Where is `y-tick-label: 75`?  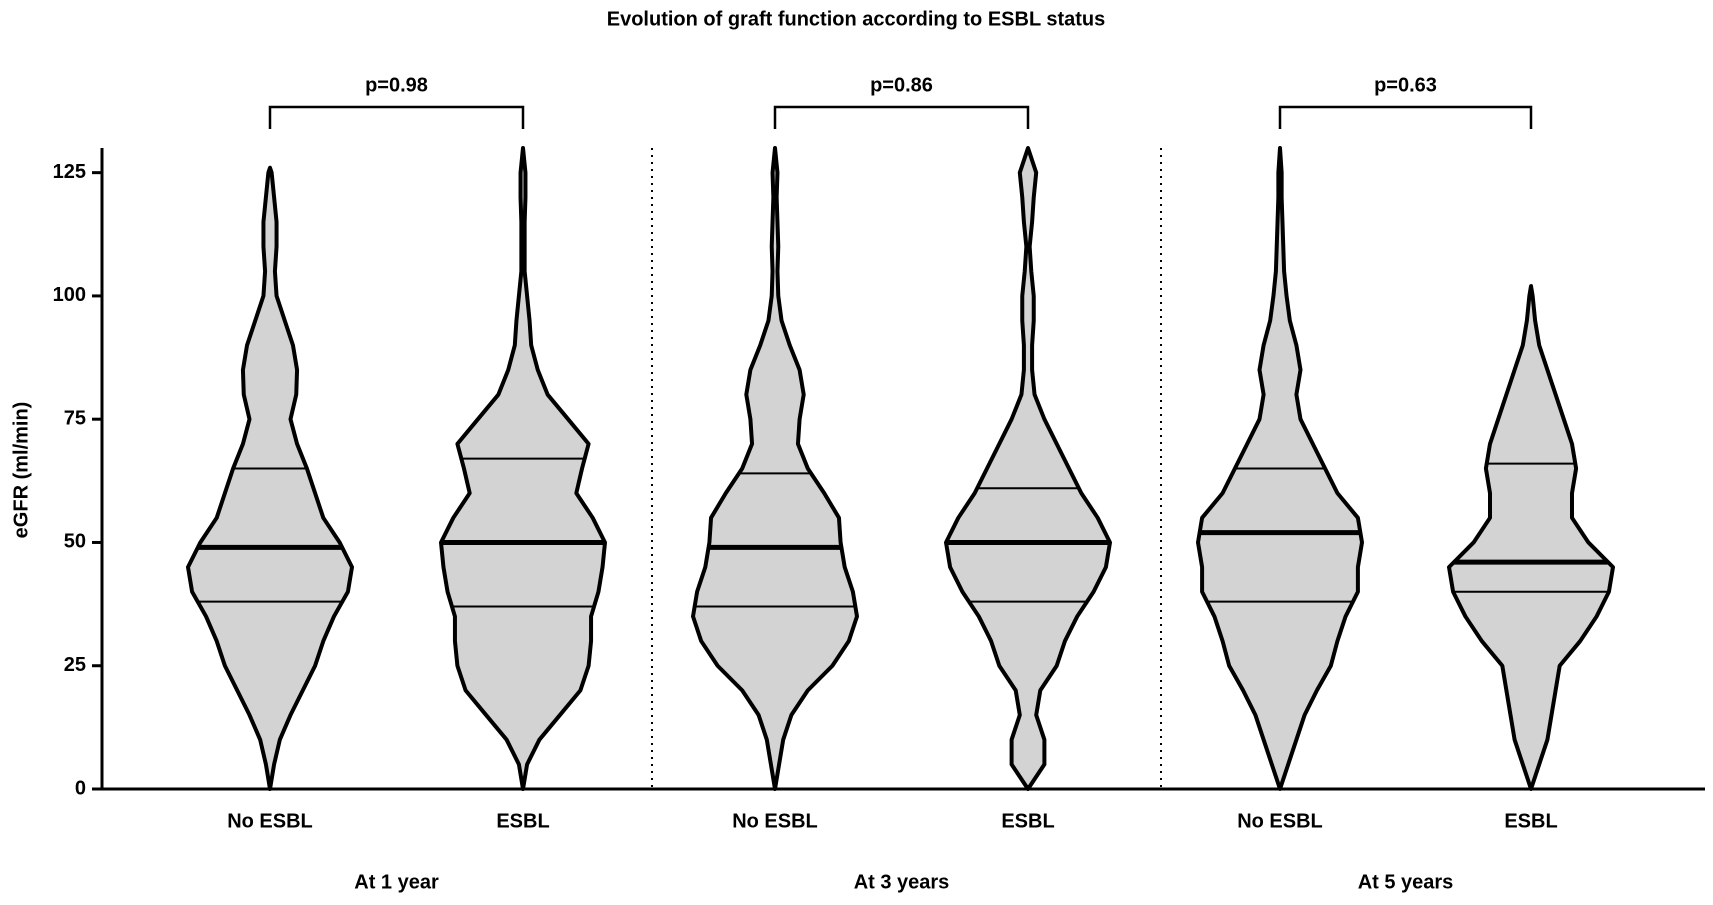
y-tick-label: 75 is located at coordinates (75, 418).